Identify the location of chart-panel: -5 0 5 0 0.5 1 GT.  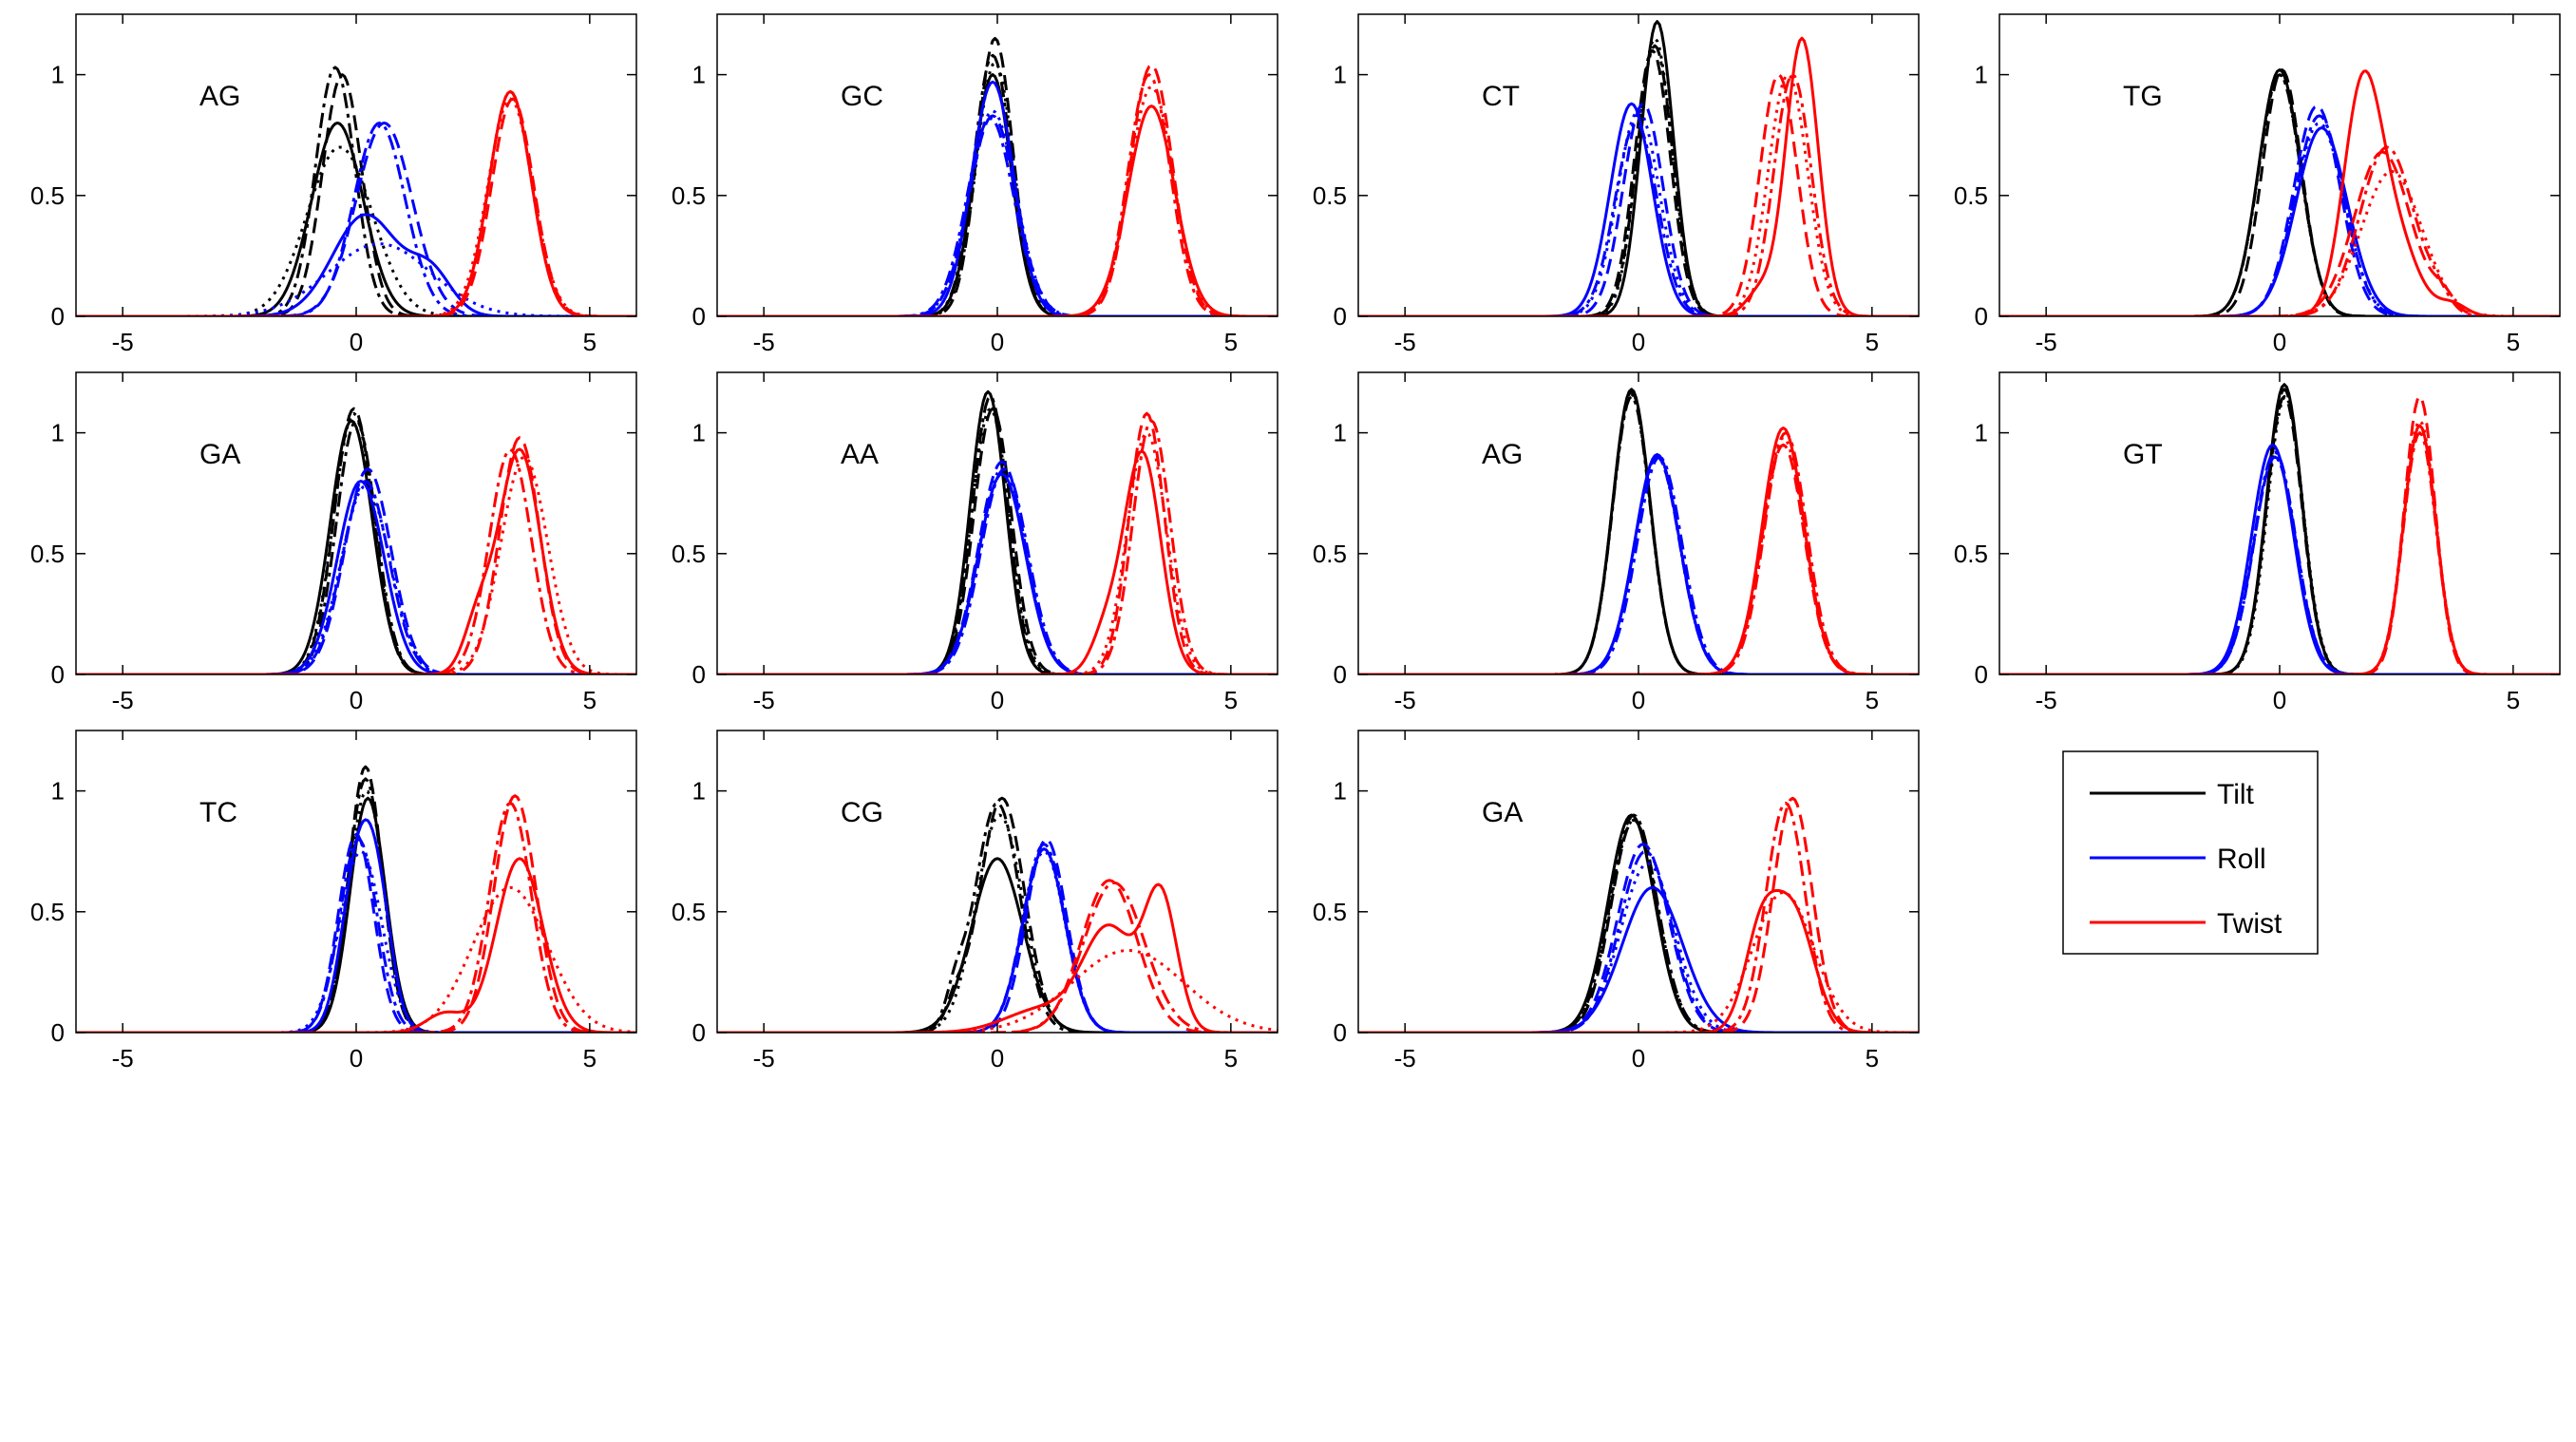
(2257, 542).